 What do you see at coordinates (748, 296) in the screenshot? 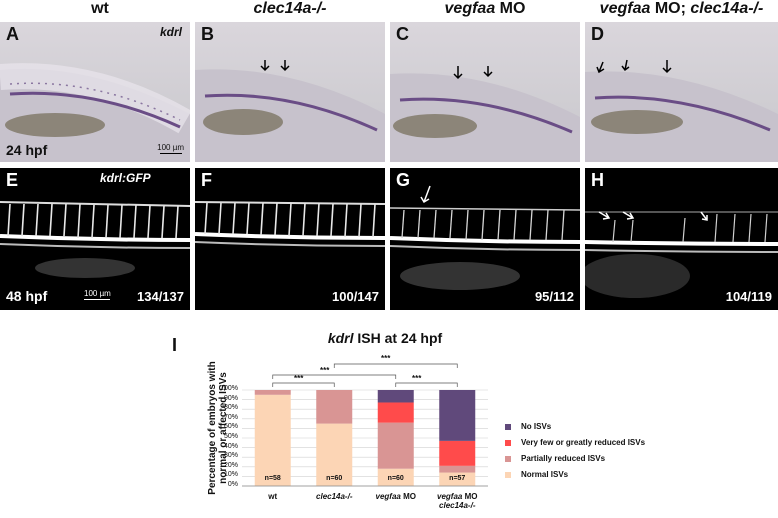
I see `ratio-label: 104/119` at bounding box center [748, 296].